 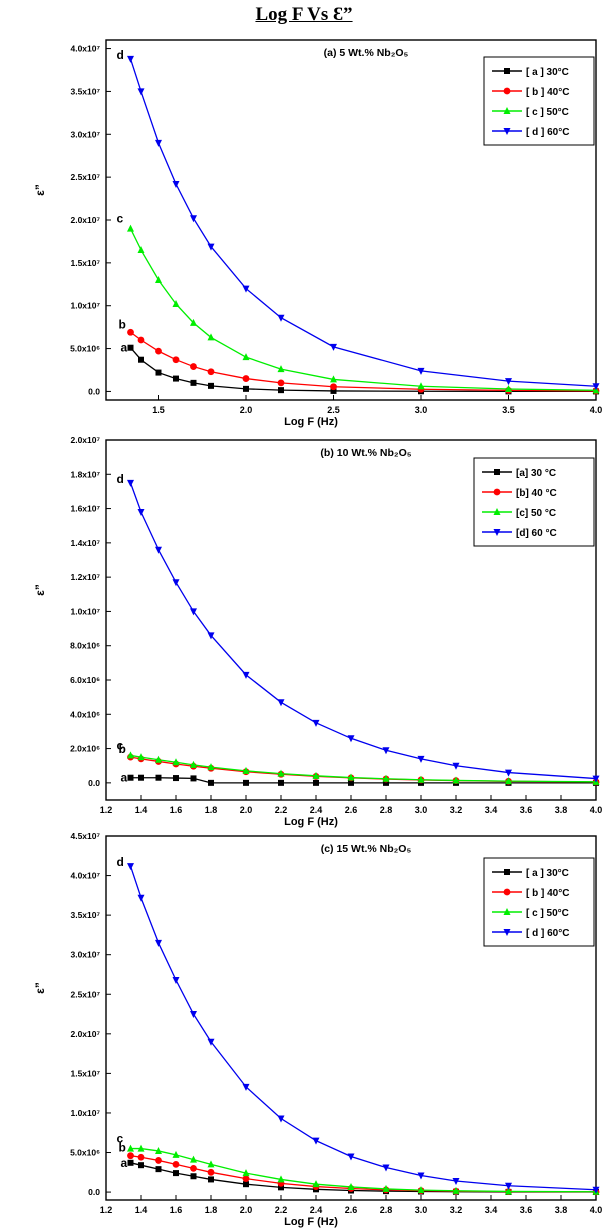 What do you see at coordinates (85, 474) in the screenshot?
I see `y-tick-label: 1.8x10⁷` at bounding box center [85, 474].